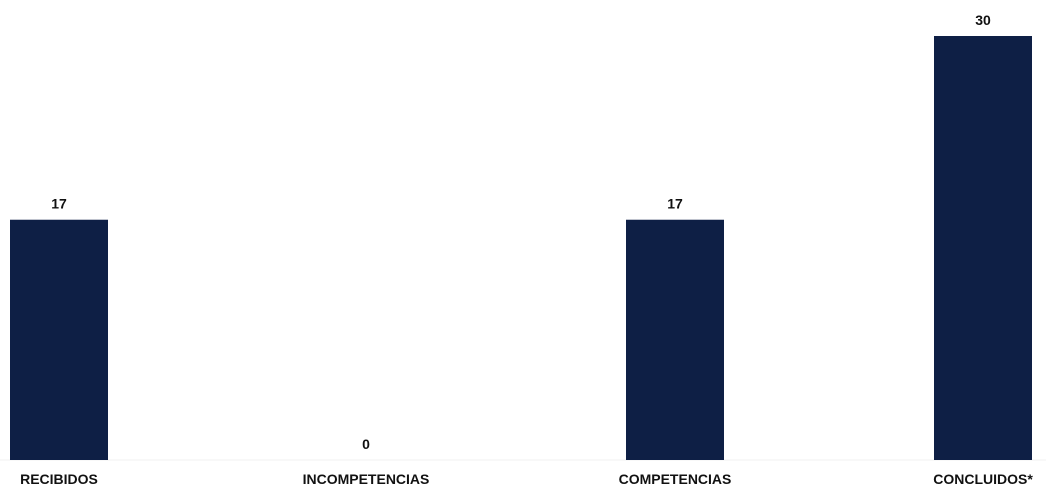 The width and height of the screenshot is (1046, 491). Describe the element at coordinates (675, 479) in the screenshot. I see `category-label-competencias: COMPETENCIAS` at that location.